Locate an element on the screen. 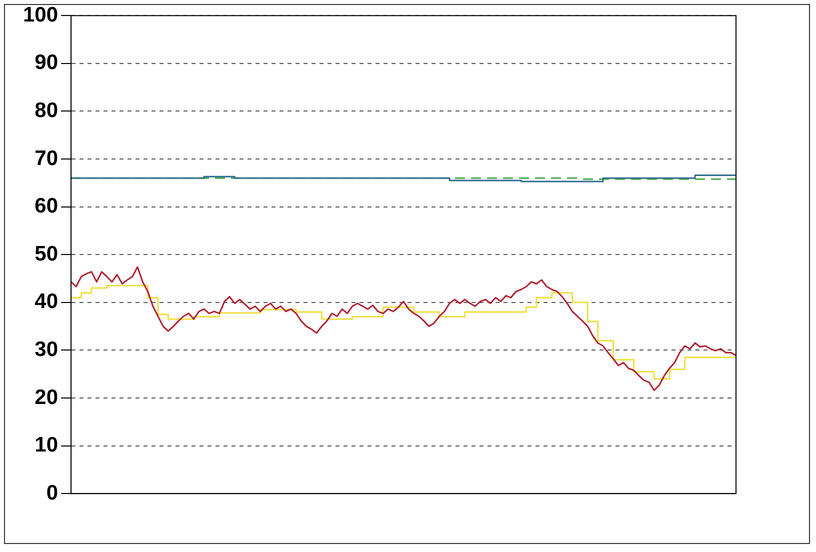  y-tick-label: 100 is located at coordinates (40, 14).